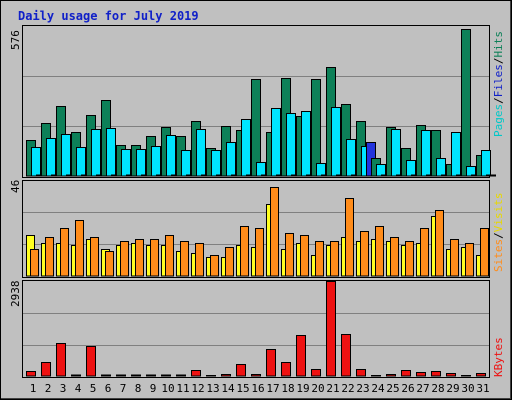  Describe the element at coordinates (242, 388) in the screenshot. I see `x-label-day-15: 15` at that location.